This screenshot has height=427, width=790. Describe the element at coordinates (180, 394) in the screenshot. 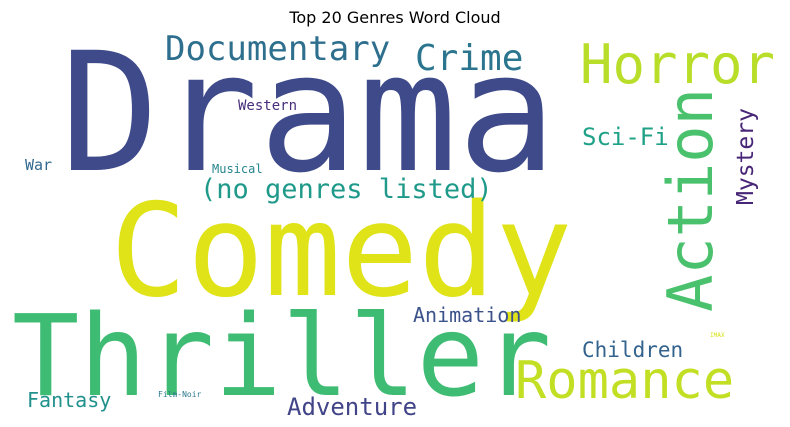

I see `word-film-noir: Film-Noir` at that location.